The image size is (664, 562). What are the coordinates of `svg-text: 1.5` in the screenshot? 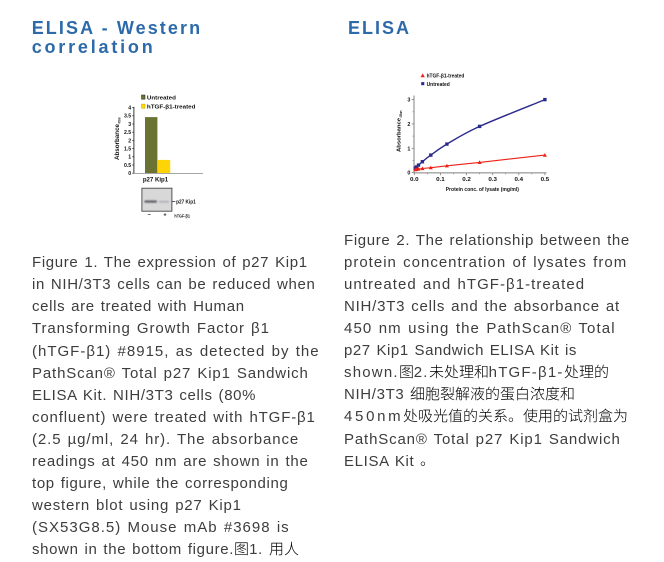 It's located at (127, 150).